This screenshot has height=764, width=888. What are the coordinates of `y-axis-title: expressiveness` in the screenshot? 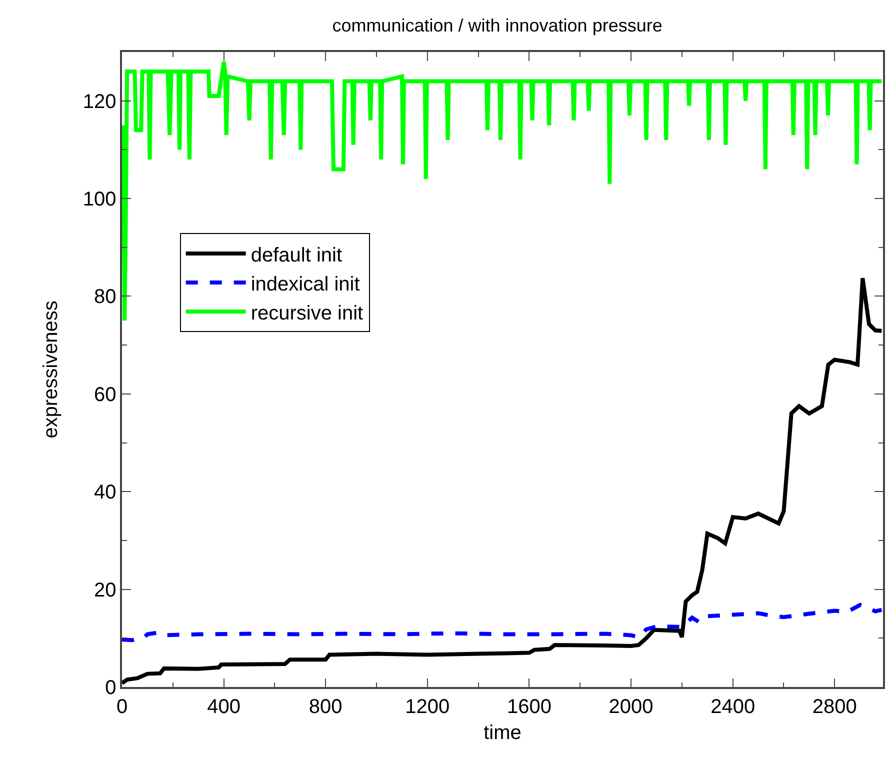 It's located at (51, 369).